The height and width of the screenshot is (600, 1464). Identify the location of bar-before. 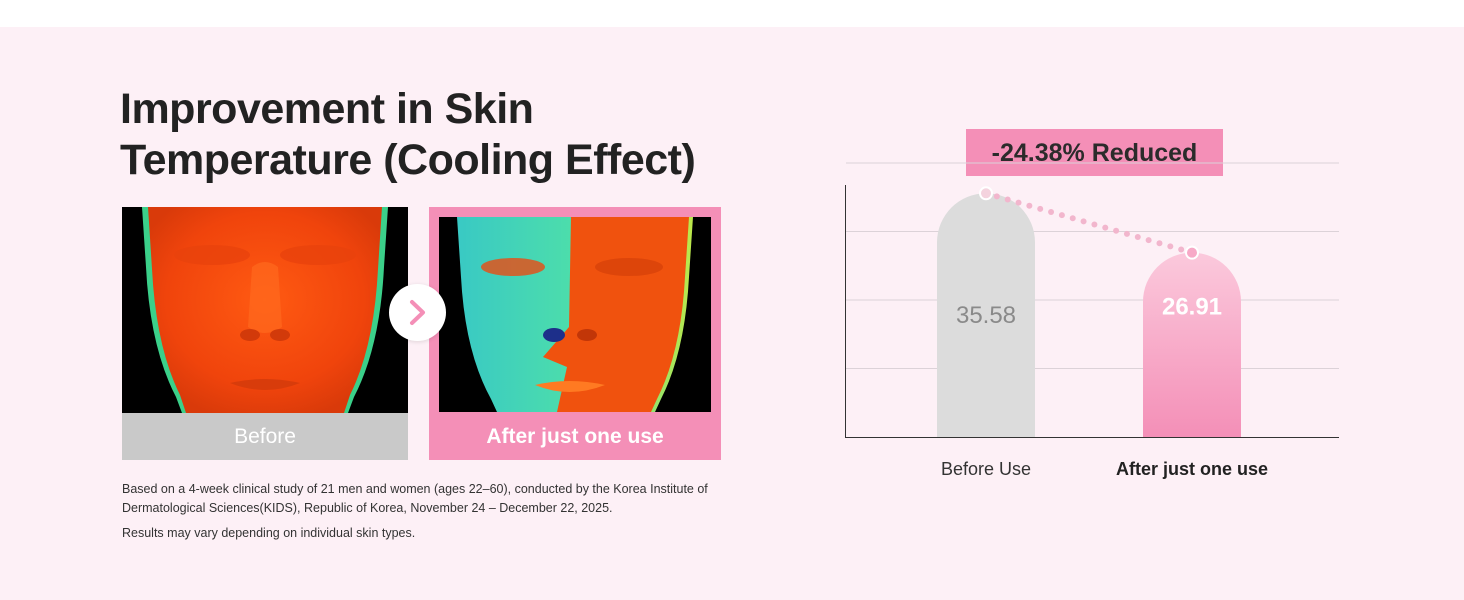
(986, 315).